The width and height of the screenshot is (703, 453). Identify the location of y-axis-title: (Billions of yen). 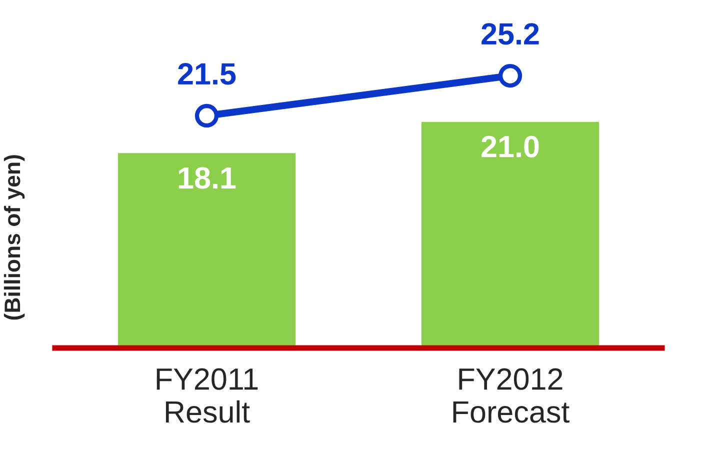
(14, 237).